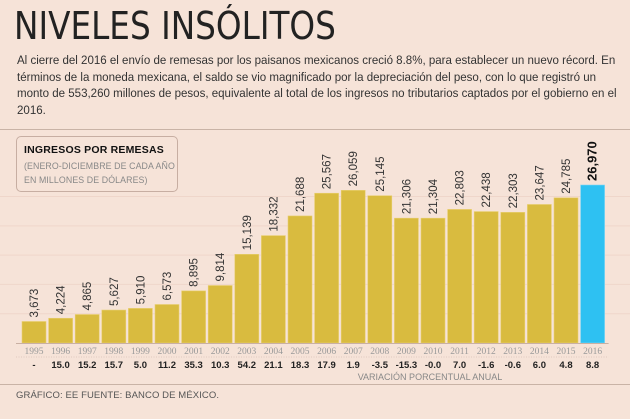 The image size is (630, 419). Describe the element at coordinates (566, 270) in the screenshot. I see `bar-2015` at that location.